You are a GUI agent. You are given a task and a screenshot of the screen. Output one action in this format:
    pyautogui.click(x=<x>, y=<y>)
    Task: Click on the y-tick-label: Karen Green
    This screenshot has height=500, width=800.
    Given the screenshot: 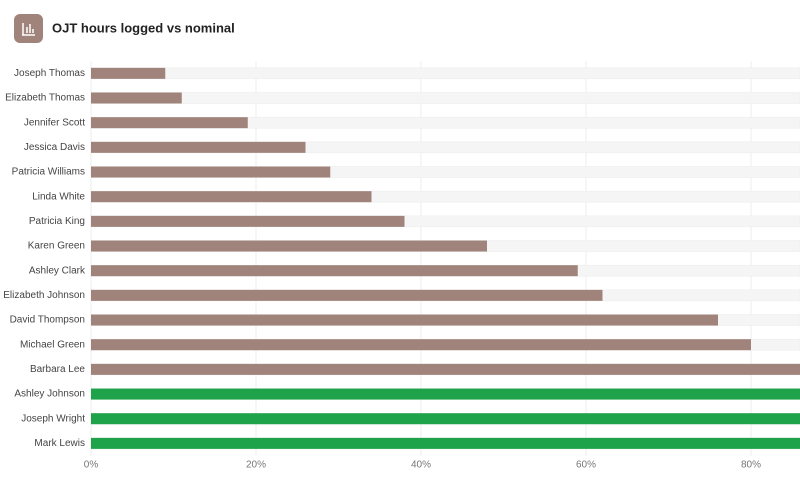 What is the action you would take?
    pyautogui.click(x=56, y=246)
    